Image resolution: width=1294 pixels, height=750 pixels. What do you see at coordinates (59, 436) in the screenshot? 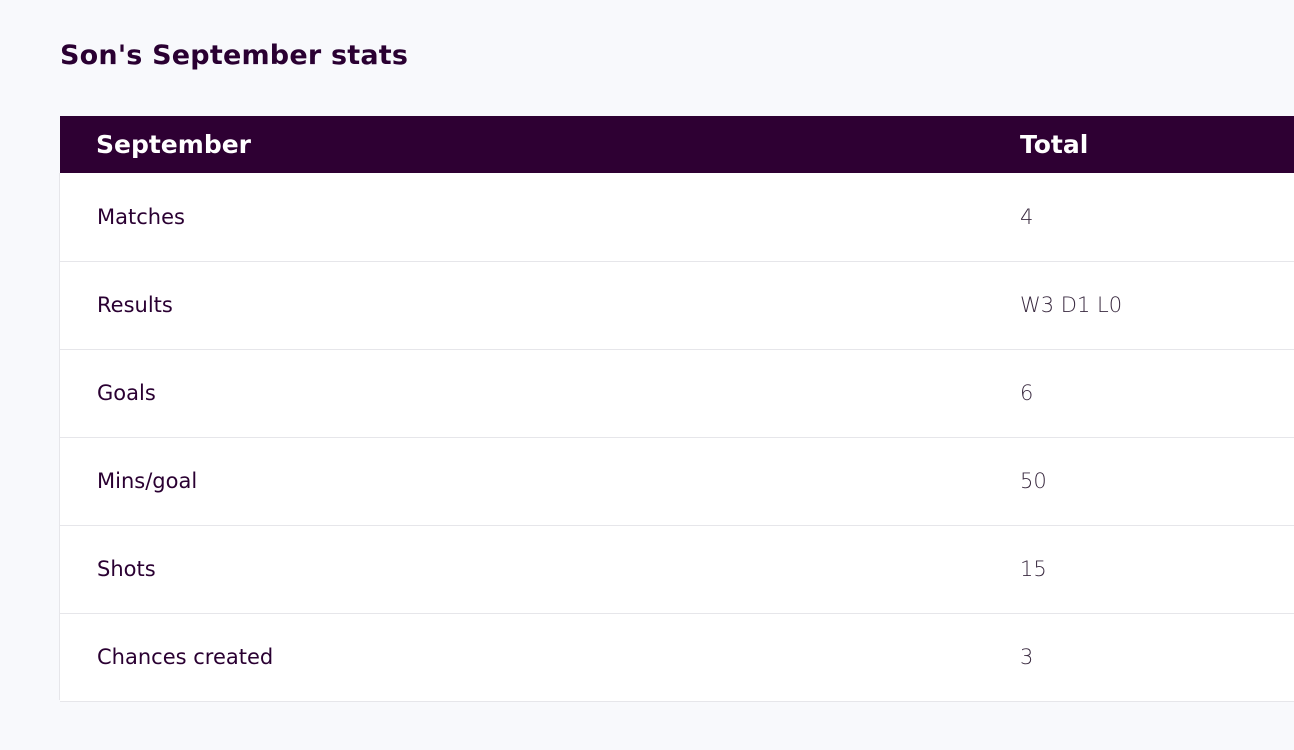
I see `table-left-border` at bounding box center [59, 436].